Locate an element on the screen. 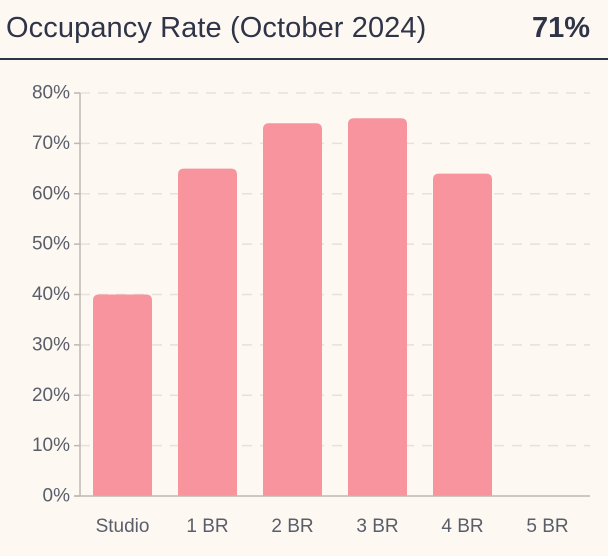  bar-4-br is located at coordinates (462, 334).